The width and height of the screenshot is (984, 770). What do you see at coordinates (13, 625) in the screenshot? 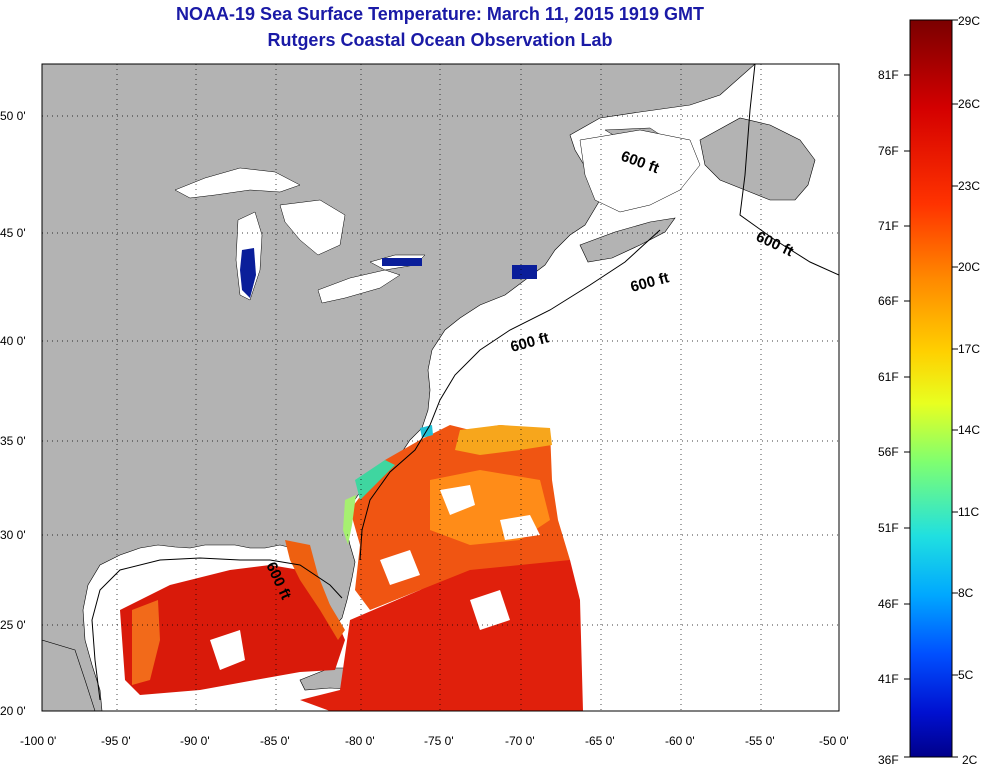
I see `lat-label: 25 0'` at bounding box center [13, 625].